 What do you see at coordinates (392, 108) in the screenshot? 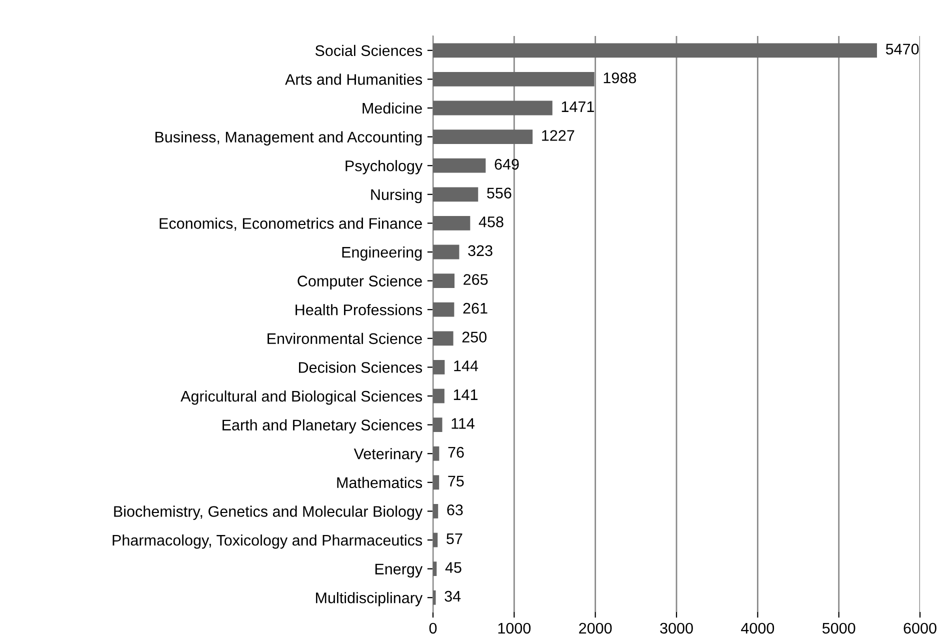
I see `y-tick-label: Medicine` at bounding box center [392, 108].